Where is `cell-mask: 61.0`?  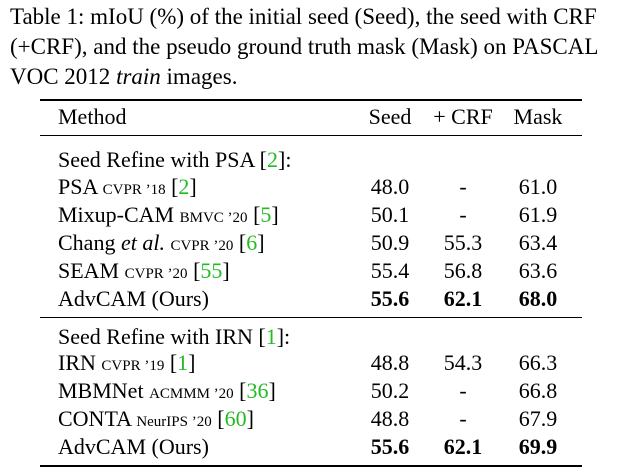 cell-mask: 61.0 is located at coordinates (538, 186).